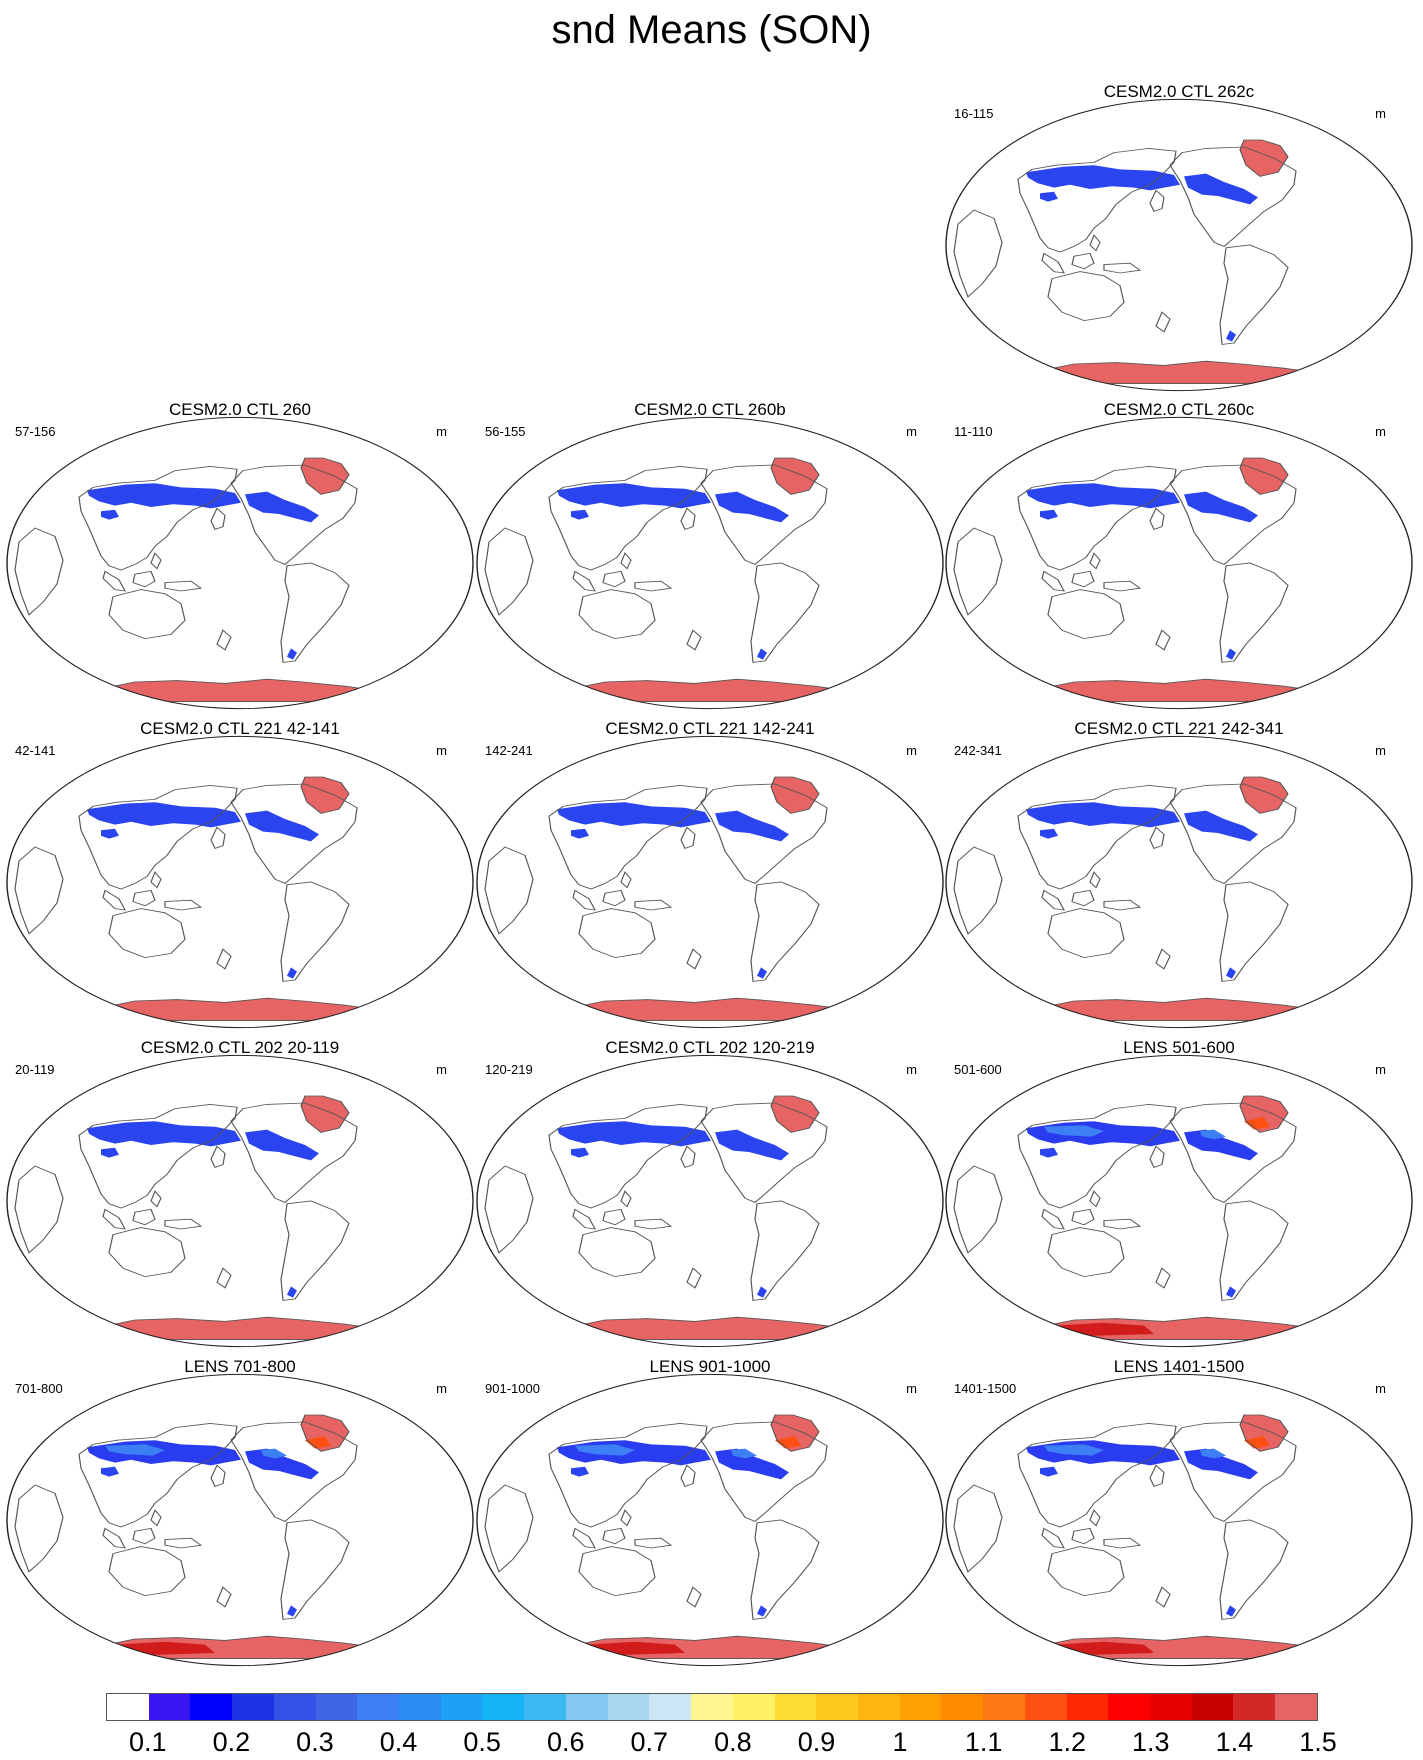 The width and height of the screenshot is (1423, 1760). I want to click on map-panel: CESM2.0 CTL 262c 16-115 m, so click(1179, 237).